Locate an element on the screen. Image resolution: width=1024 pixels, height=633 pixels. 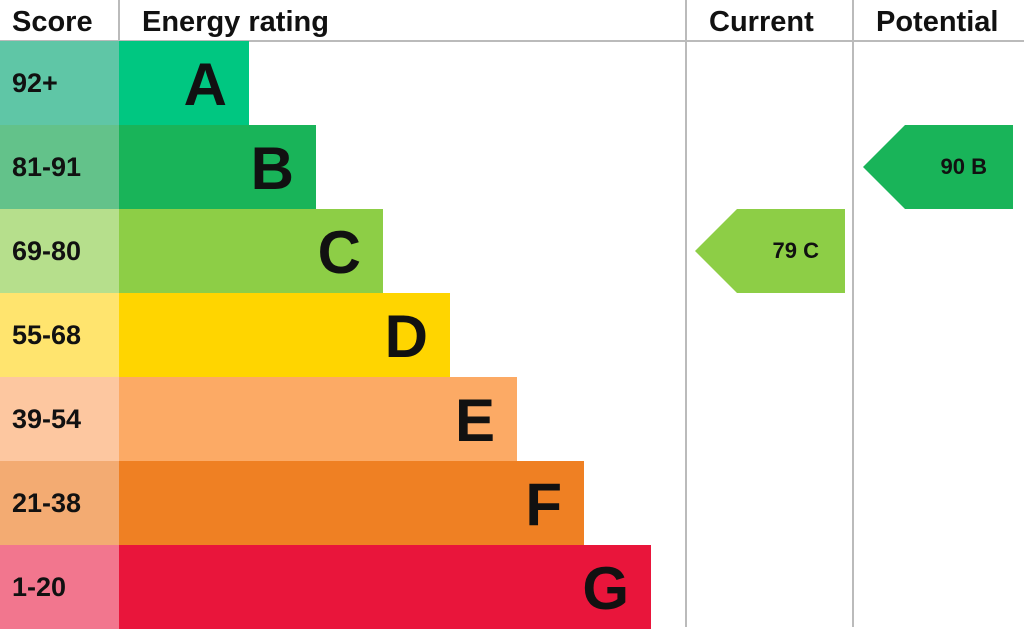
score-range-d: 55-68 is located at coordinates (59, 335).